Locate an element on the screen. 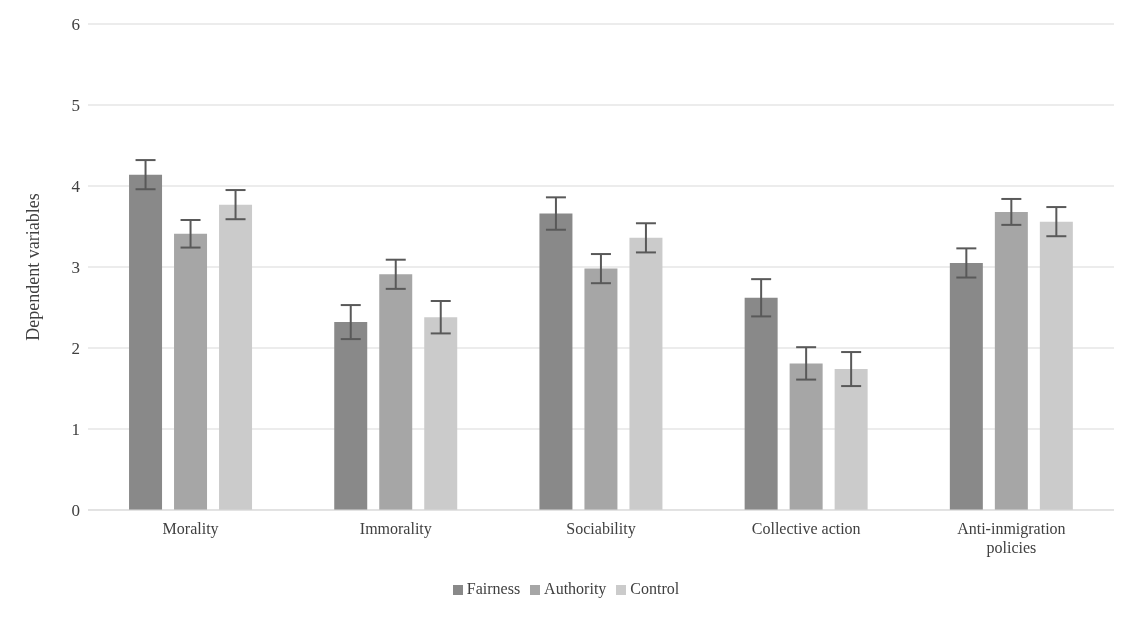  y-axis-title: Dependent variables is located at coordinates (33, 267).